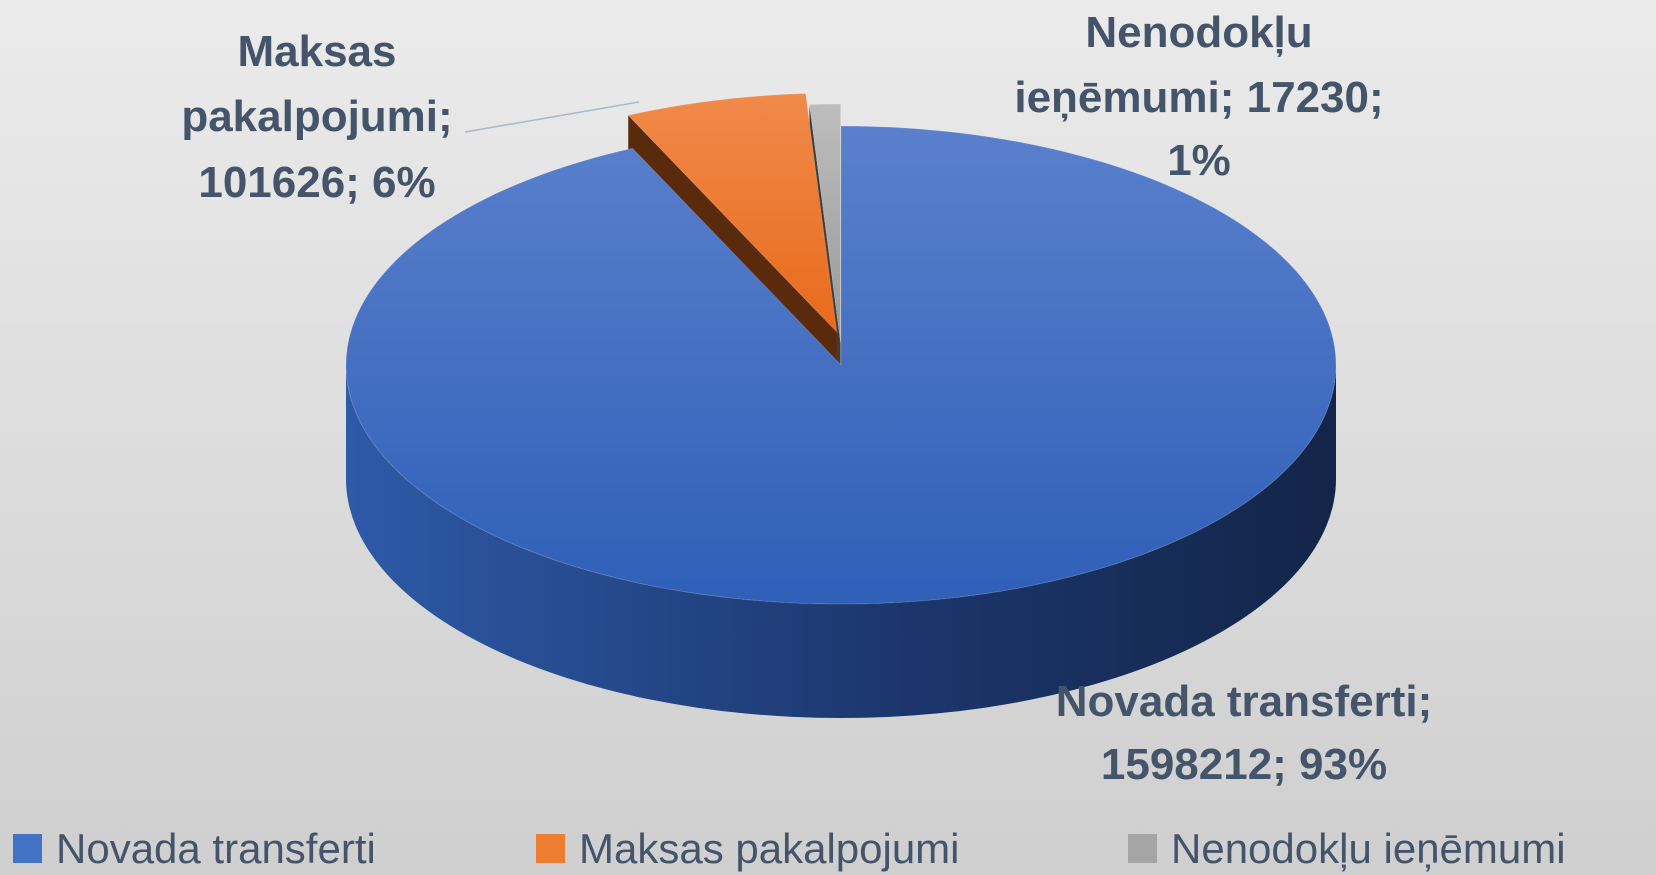 The image size is (1656, 875). I want to click on data-label: pakalpojumi;, so click(316, 116).